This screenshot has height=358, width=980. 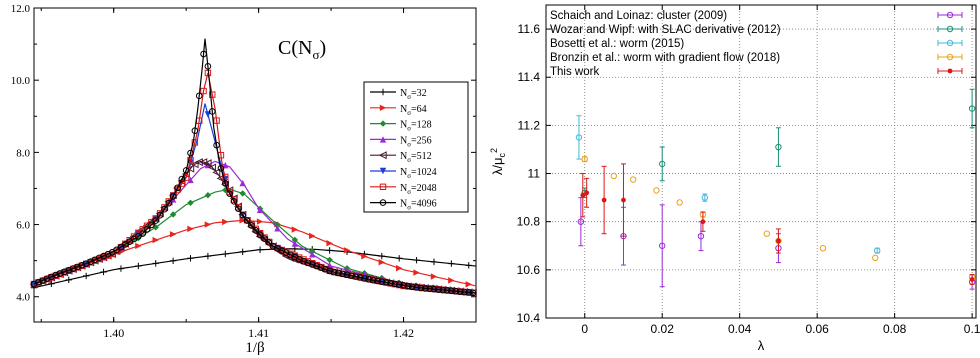 What do you see at coordinates (21, 81) in the screenshot?
I see `y-tick-label: 10.0` at bounding box center [21, 81].